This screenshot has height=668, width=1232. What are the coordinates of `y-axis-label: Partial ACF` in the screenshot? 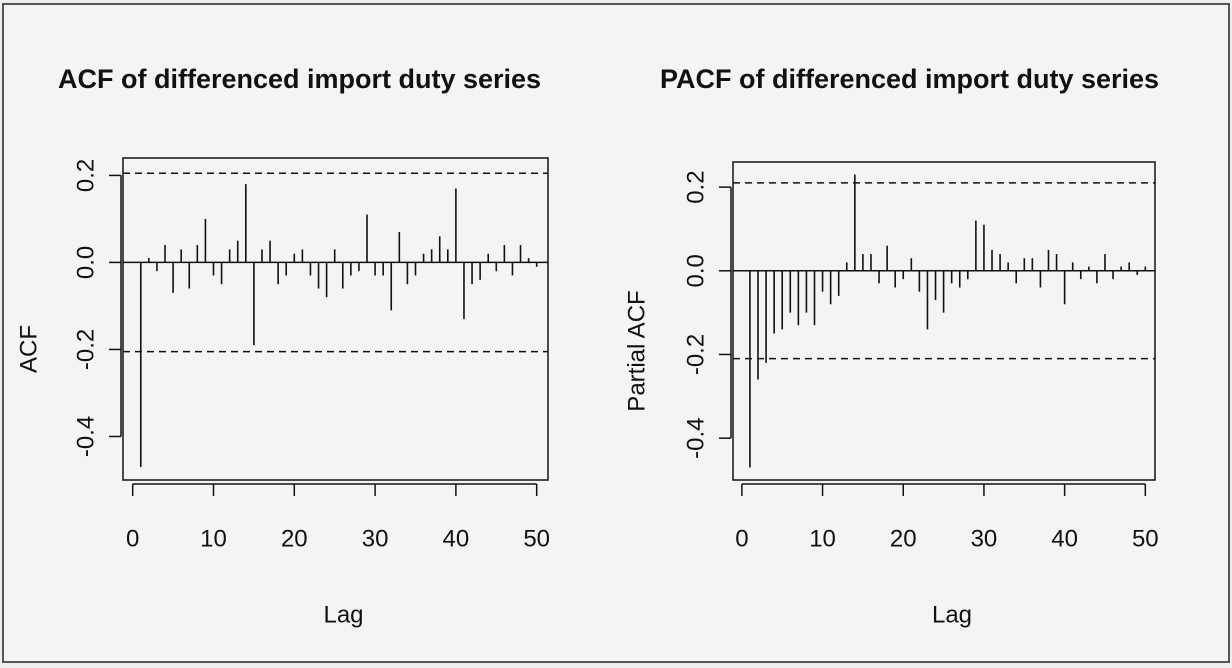 It's located at (636, 350).